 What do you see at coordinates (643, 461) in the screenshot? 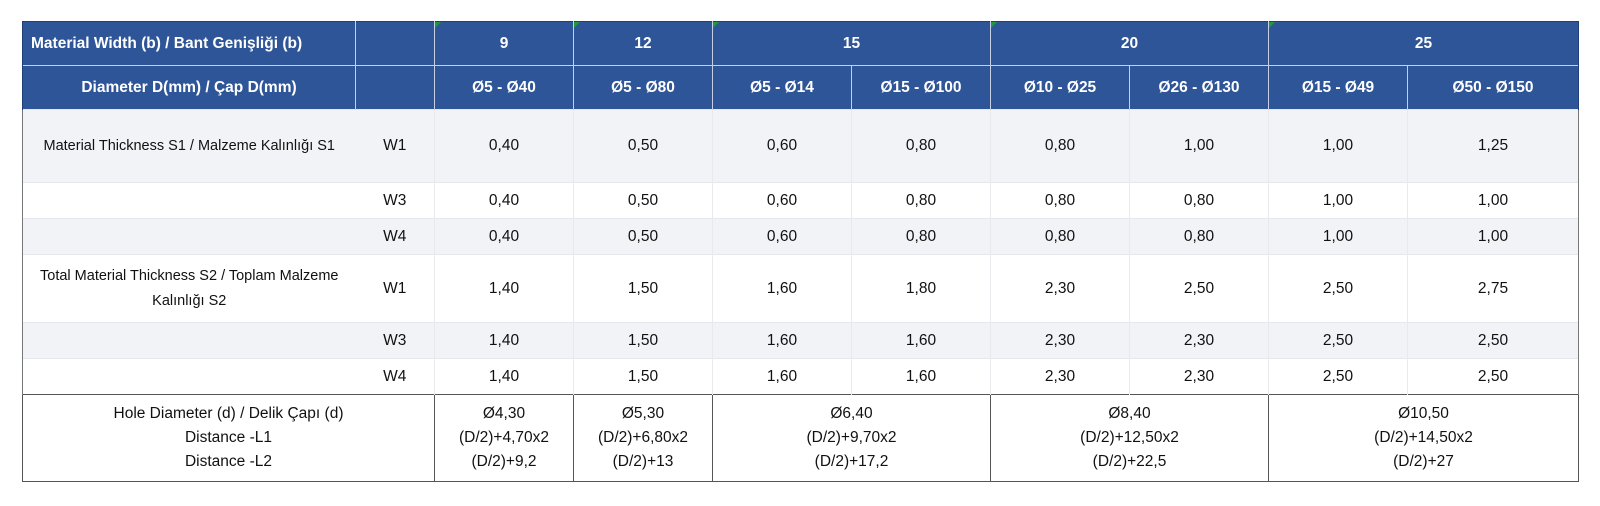
I see `distance-l2: (D/2)+13` at bounding box center [643, 461].